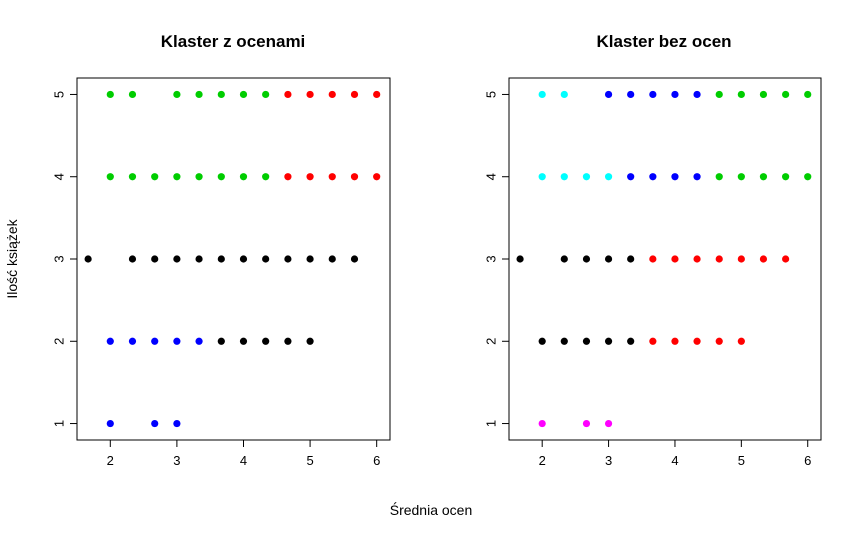 This screenshot has height=539, width=861. What do you see at coordinates (431, 509) in the screenshot?
I see `x-axis-label: Średnia ocen` at bounding box center [431, 509].